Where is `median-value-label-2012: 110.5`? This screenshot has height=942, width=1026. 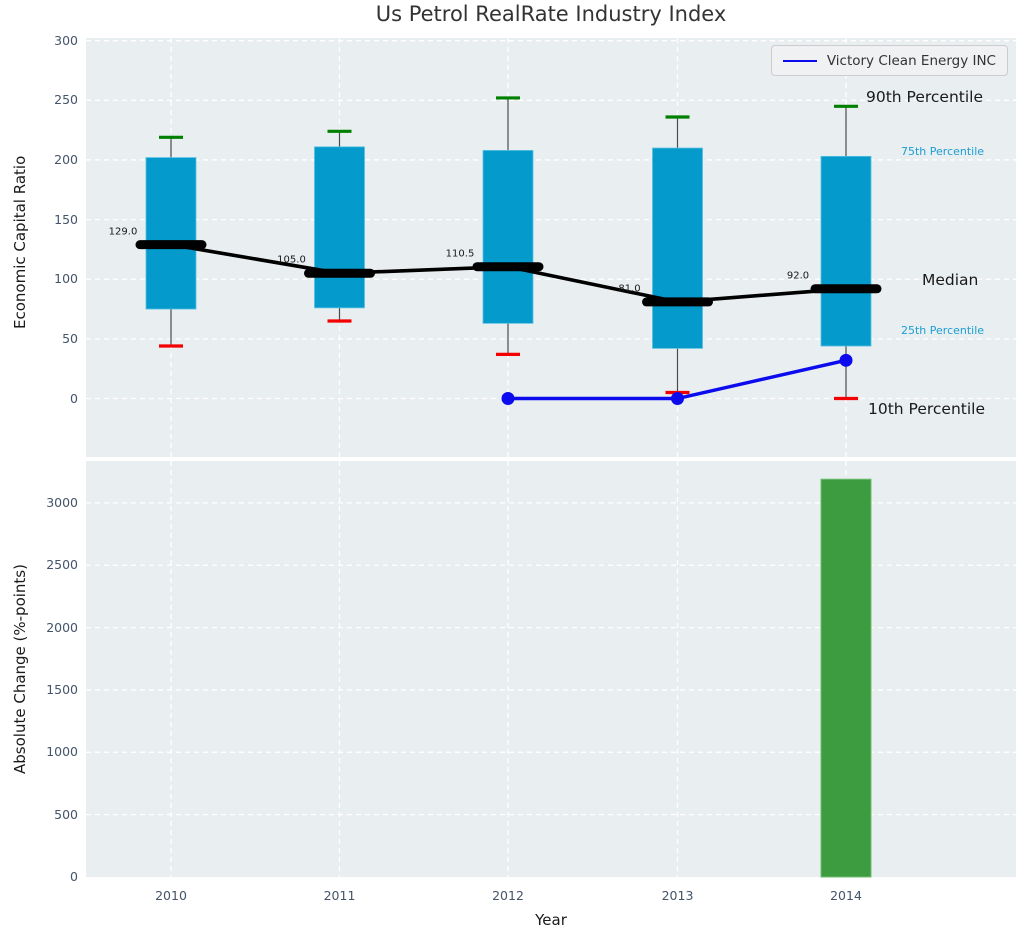 median-value-label-2012: 110.5 is located at coordinates (460, 254).